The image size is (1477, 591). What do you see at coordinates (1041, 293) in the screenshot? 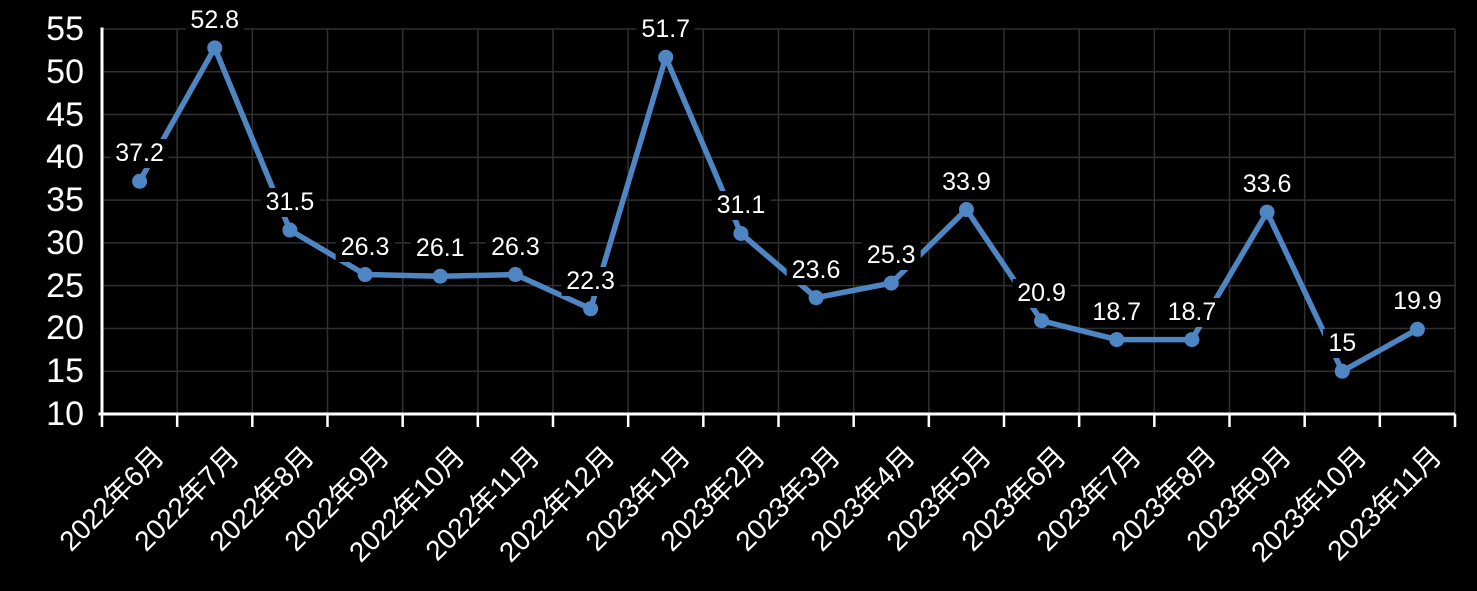
I see `data-point-label: 20.9` at bounding box center [1041, 293].